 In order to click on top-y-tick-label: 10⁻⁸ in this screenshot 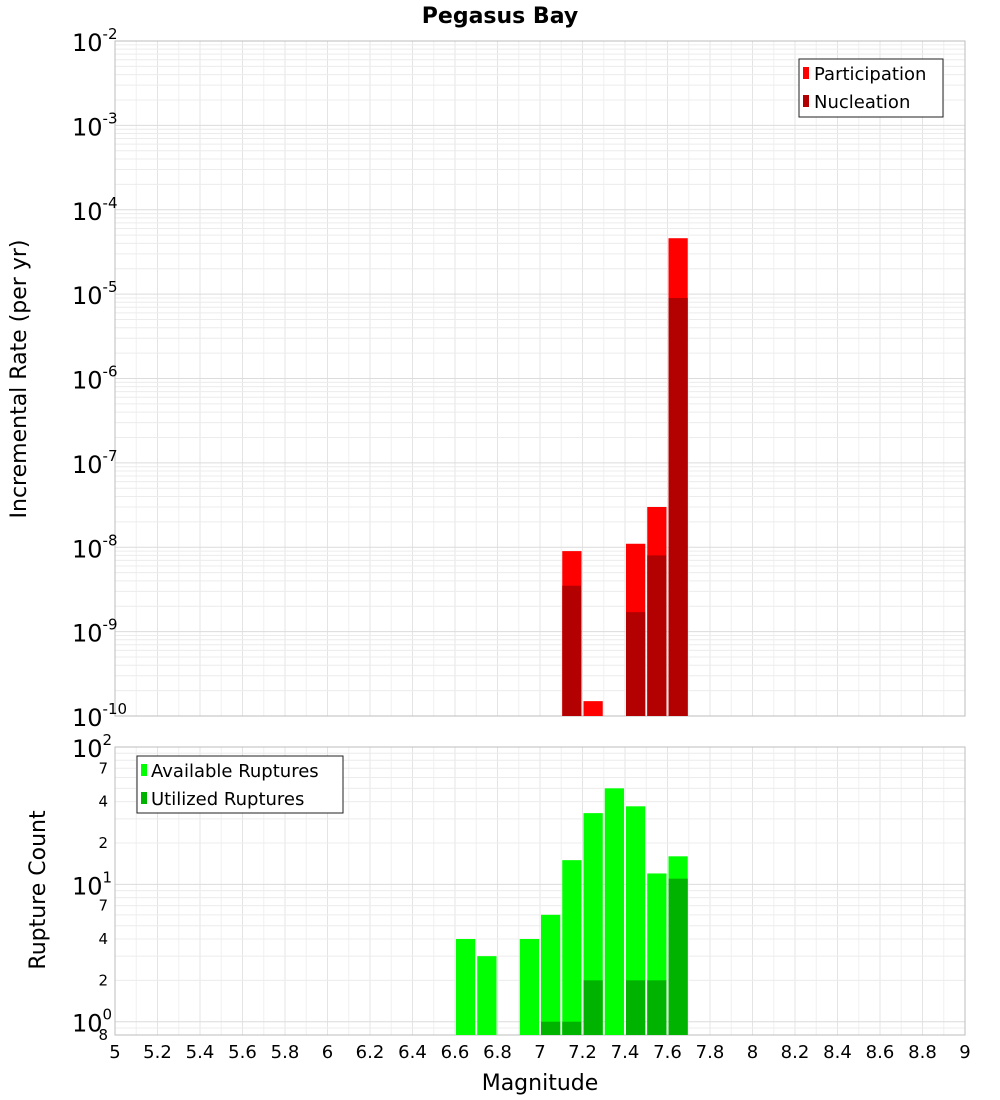, I will do `click(95, 547)`.